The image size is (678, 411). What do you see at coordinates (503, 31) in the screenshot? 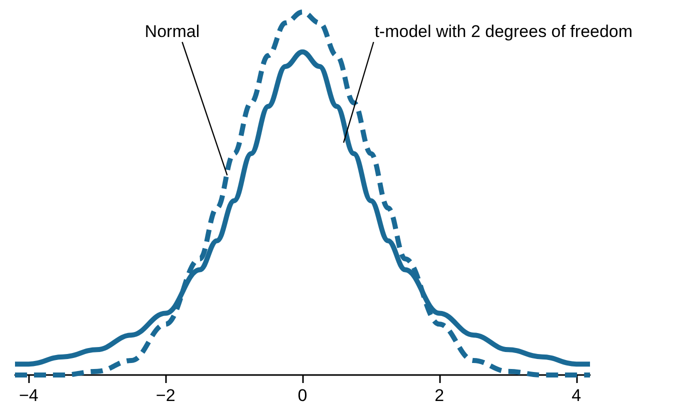
I see `annotation: t-model with 2 degrees of freedom` at bounding box center [503, 31].